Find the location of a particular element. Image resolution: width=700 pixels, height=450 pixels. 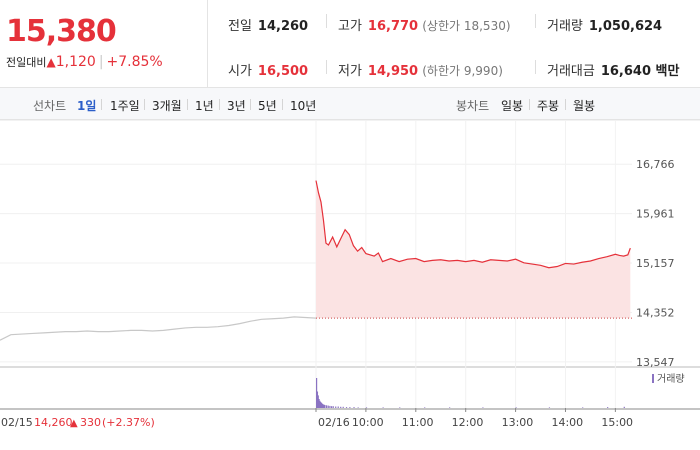

x-tick-label: 14:00 is located at coordinates (567, 422).